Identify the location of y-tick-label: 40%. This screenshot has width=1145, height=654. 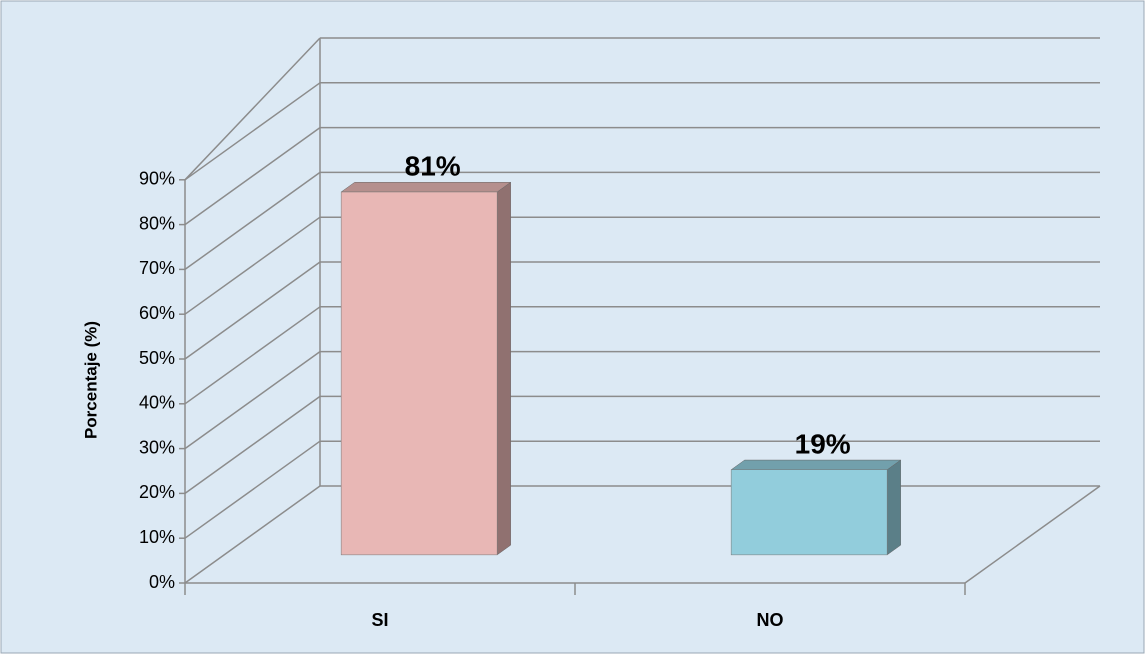
(157, 403).